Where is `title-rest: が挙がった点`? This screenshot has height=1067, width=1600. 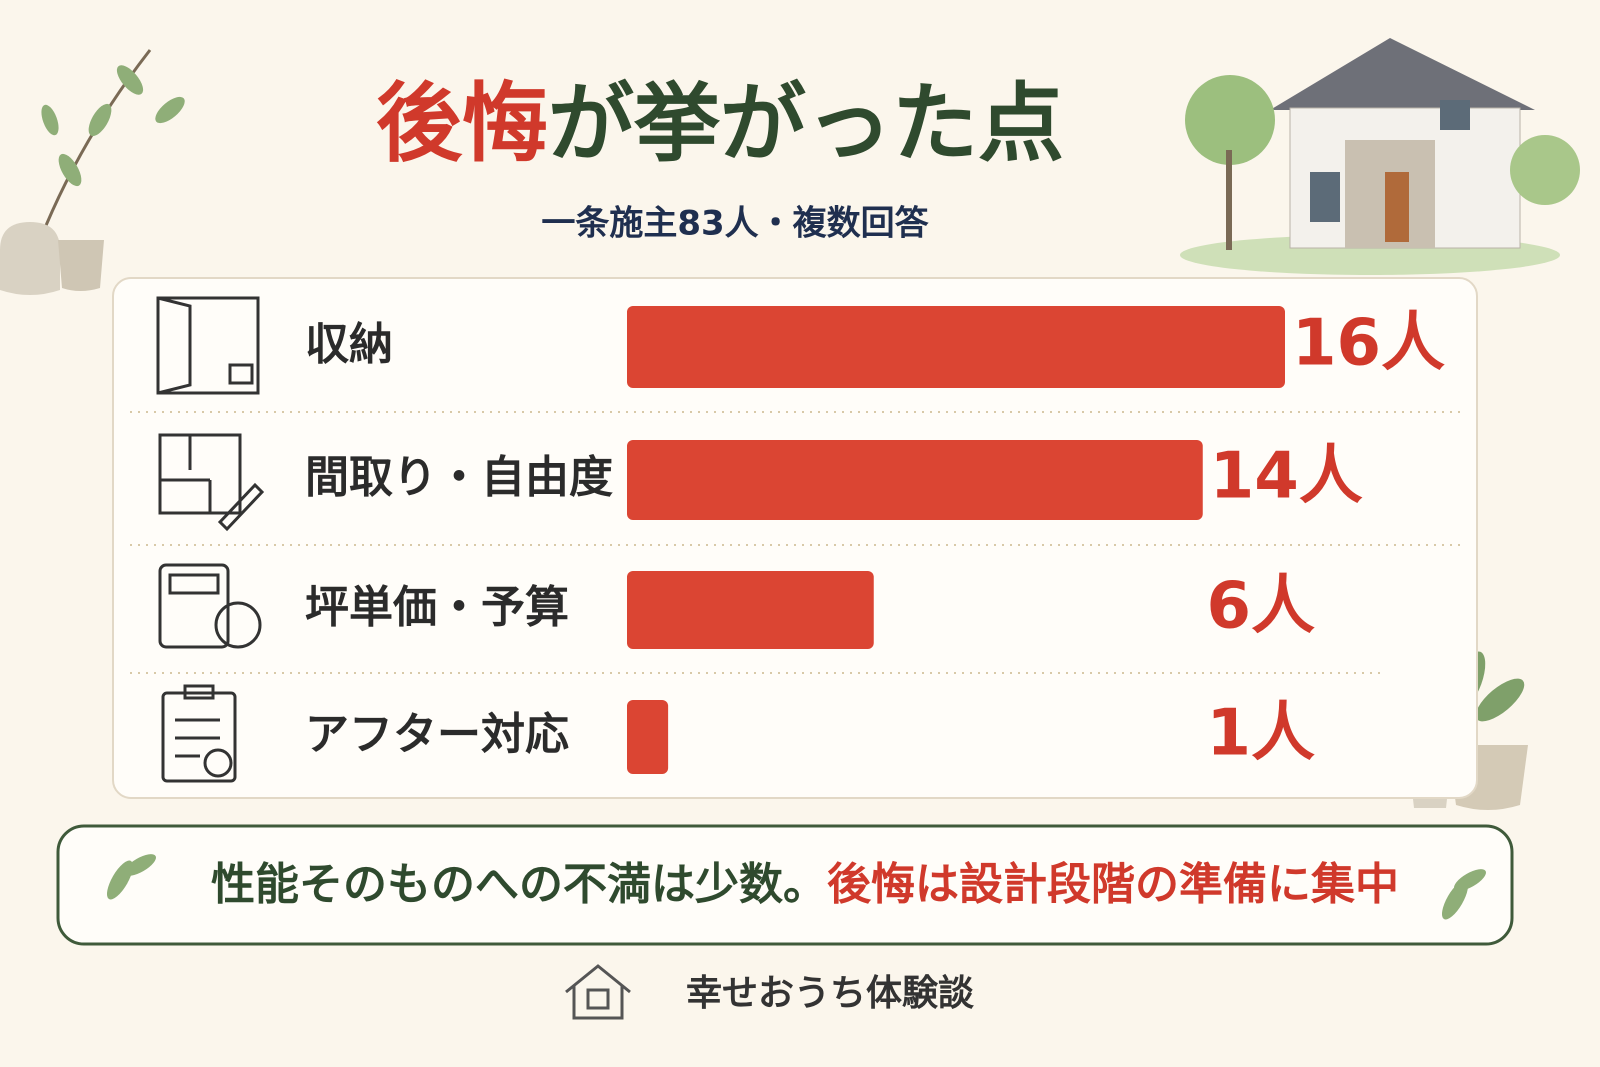 title-rest: が挙がった点 is located at coordinates (806, 124).